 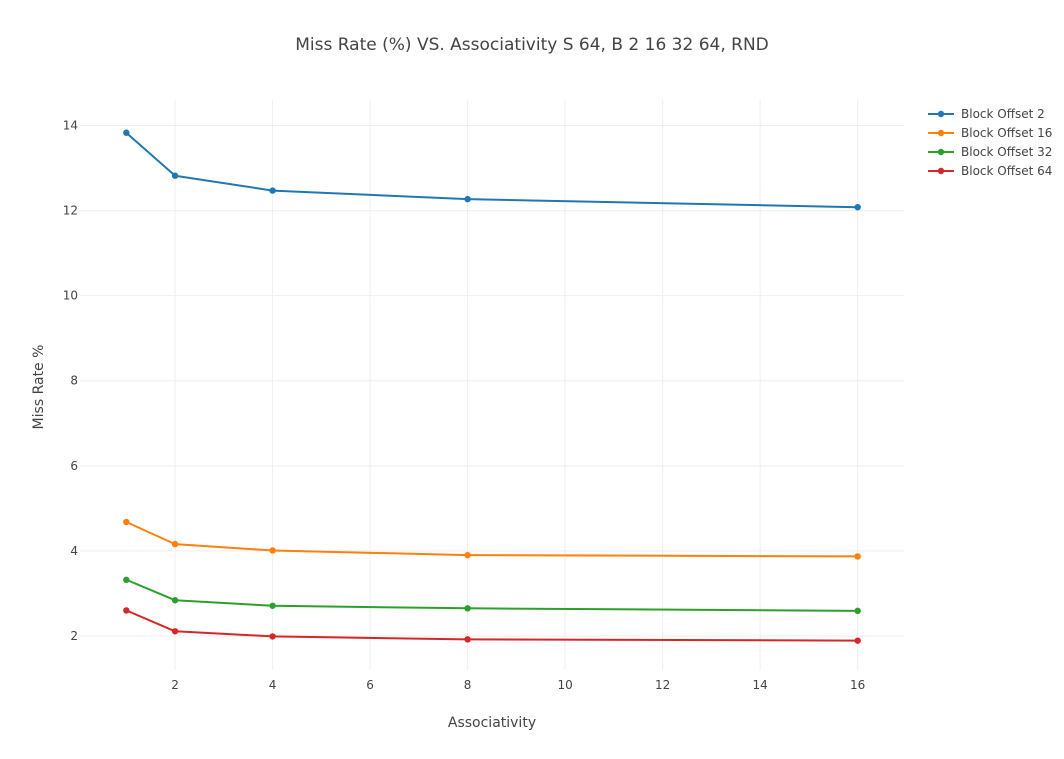 I want to click on y-tick-label: 2, so click(x=74, y=636).